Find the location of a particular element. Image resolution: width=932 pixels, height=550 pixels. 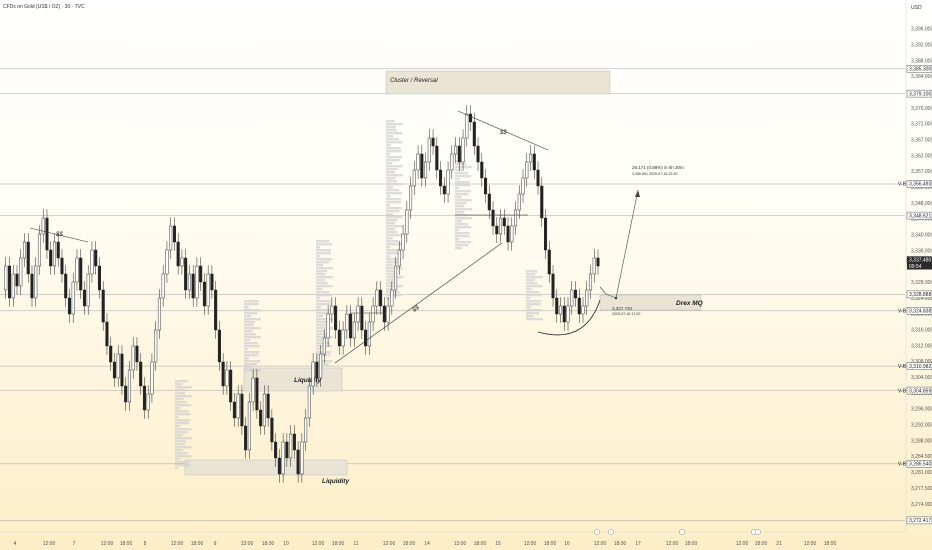

x-tick-label: 8 is located at coordinates (145, 544).